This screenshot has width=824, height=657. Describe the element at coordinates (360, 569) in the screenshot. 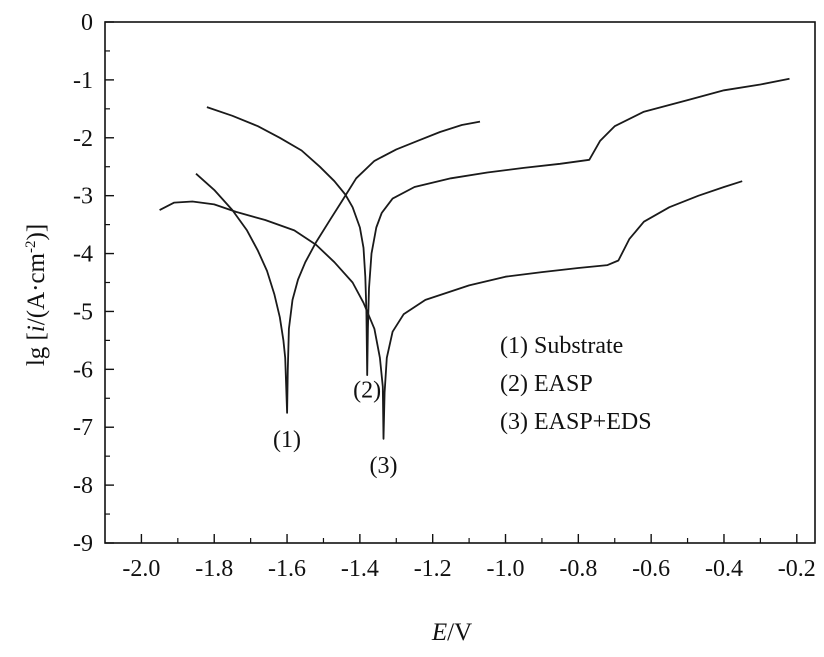

I see `x-tick-label: -1.4` at that location.